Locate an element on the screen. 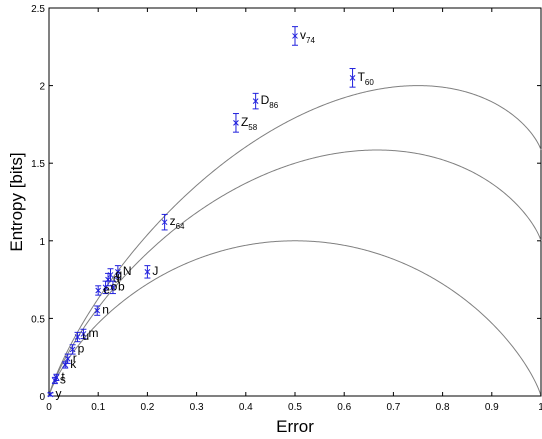  data-point-J: J is located at coordinates (151, 271).